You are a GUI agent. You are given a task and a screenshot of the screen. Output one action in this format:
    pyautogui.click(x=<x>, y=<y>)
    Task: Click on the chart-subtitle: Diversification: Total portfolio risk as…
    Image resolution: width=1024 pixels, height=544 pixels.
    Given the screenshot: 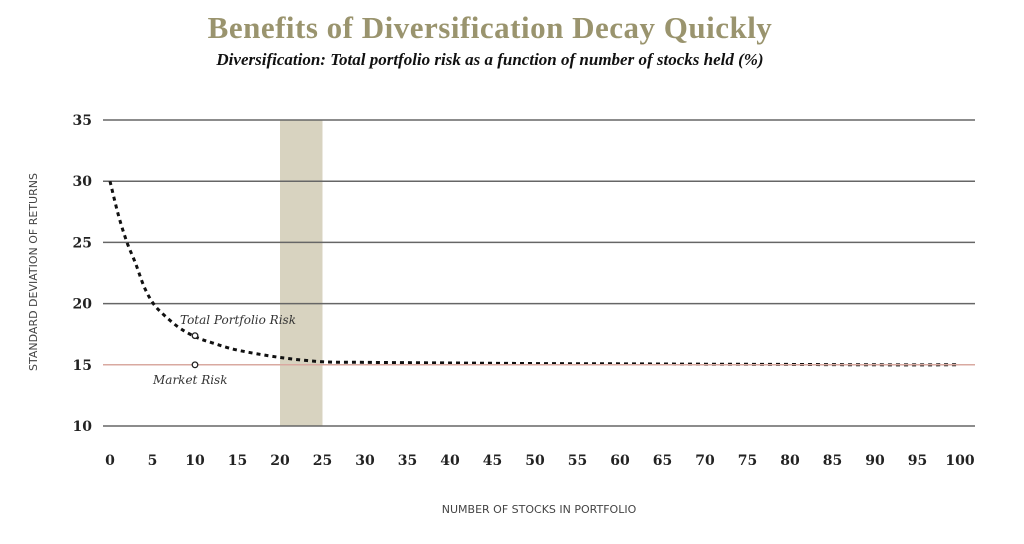 What is the action you would take?
    pyautogui.click(x=490, y=59)
    